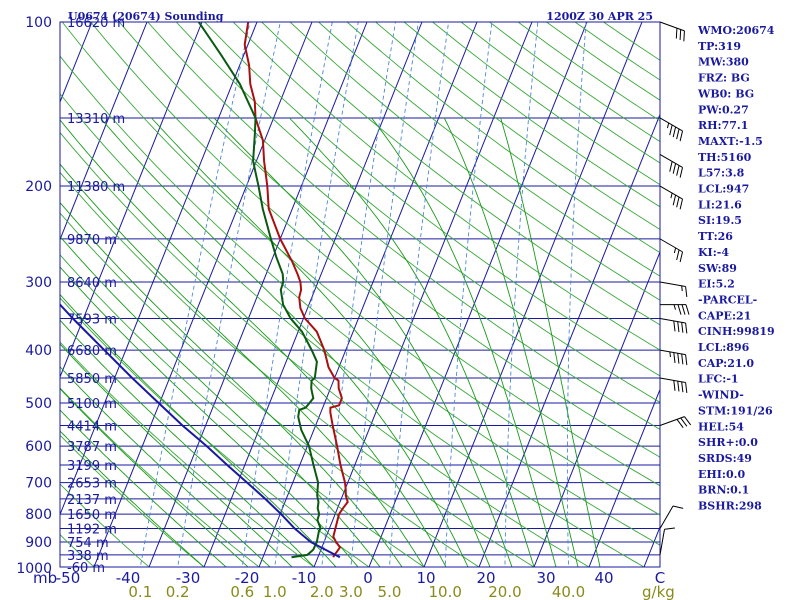  I want to click on temperature-tick-label: -40, so click(128, 578).